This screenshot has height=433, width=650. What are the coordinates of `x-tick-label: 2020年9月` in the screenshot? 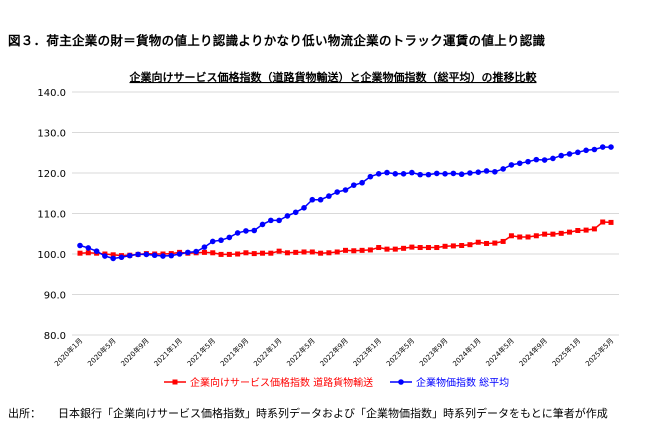 It's located at (135, 352).